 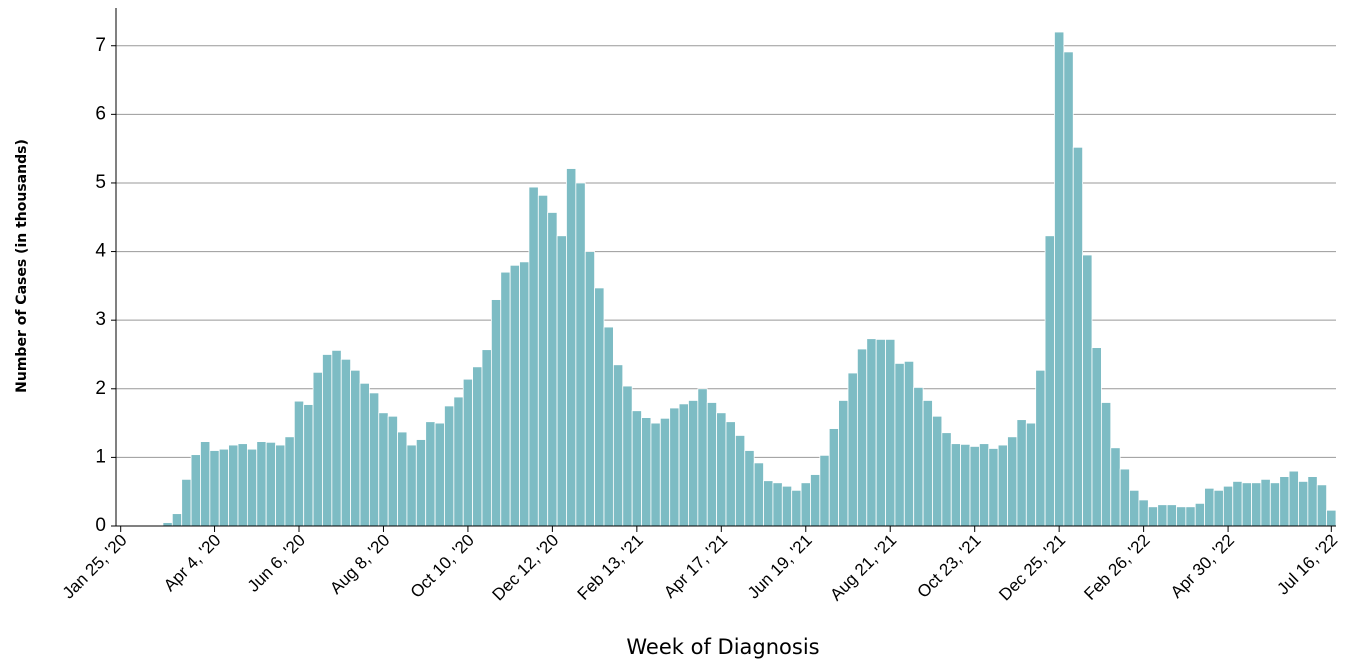 I want to click on x-tick-label: Oct 23, '21, so click(x=948, y=566).